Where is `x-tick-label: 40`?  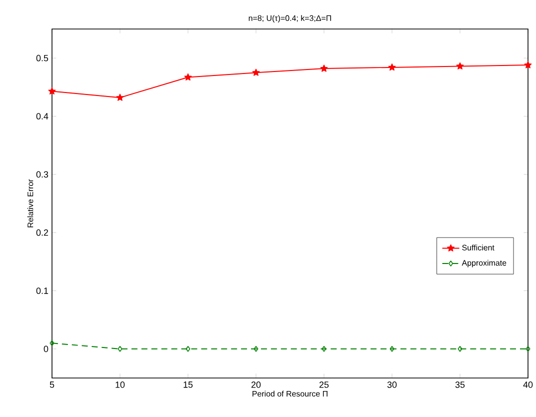 x-tick-label: 40 is located at coordinates (528, 385).